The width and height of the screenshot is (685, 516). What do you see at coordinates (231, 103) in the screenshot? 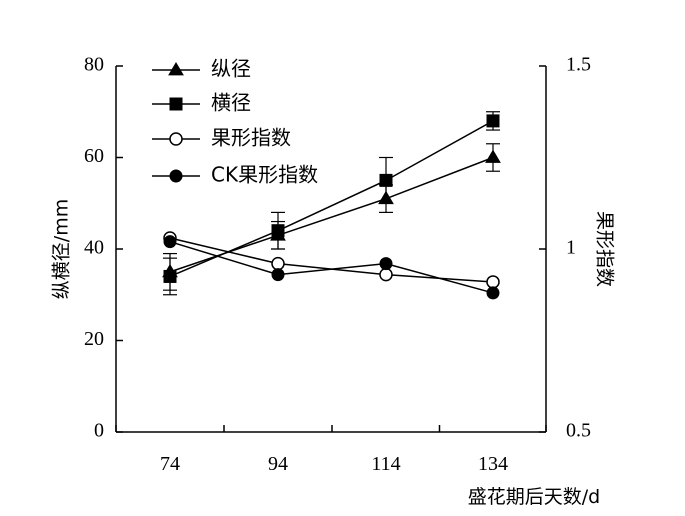
I see `legend-label: 横径` at bounding box center [231, 103].